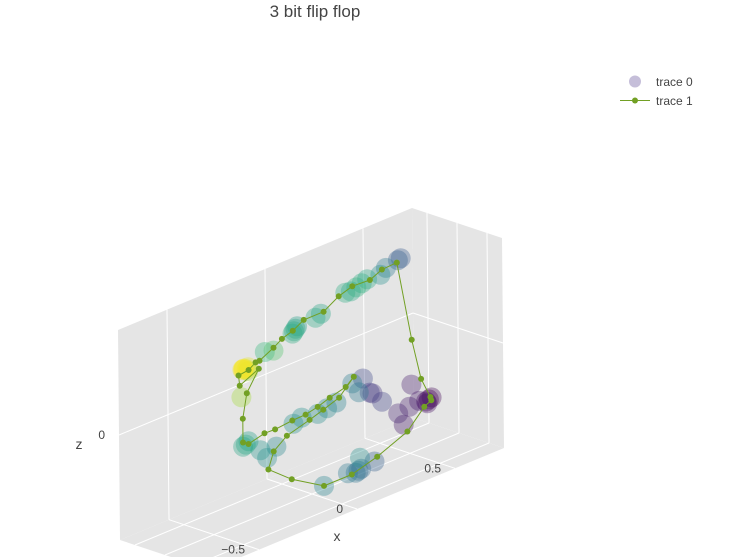 The image size is (729, 557). I want to click on trace-1-line, so click(335, 374).